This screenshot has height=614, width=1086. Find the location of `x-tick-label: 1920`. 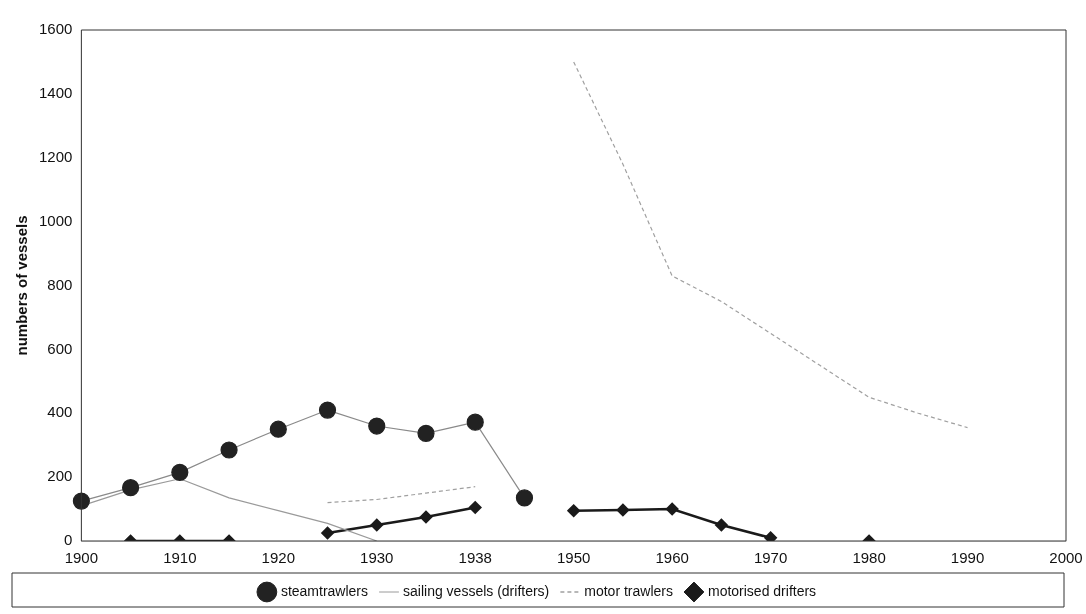

x-tick-label: 1920 is located at coordinates (278, 558).